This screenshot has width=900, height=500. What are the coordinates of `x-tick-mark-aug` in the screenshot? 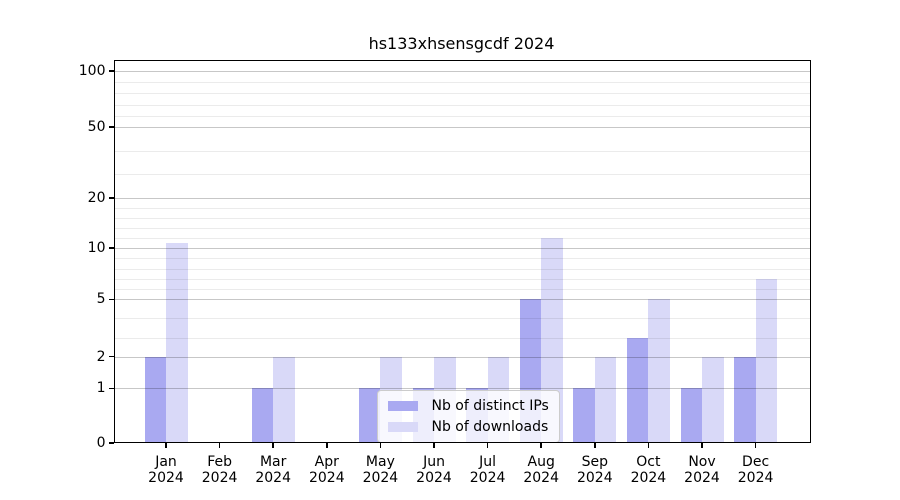 It's located at (541, 445).